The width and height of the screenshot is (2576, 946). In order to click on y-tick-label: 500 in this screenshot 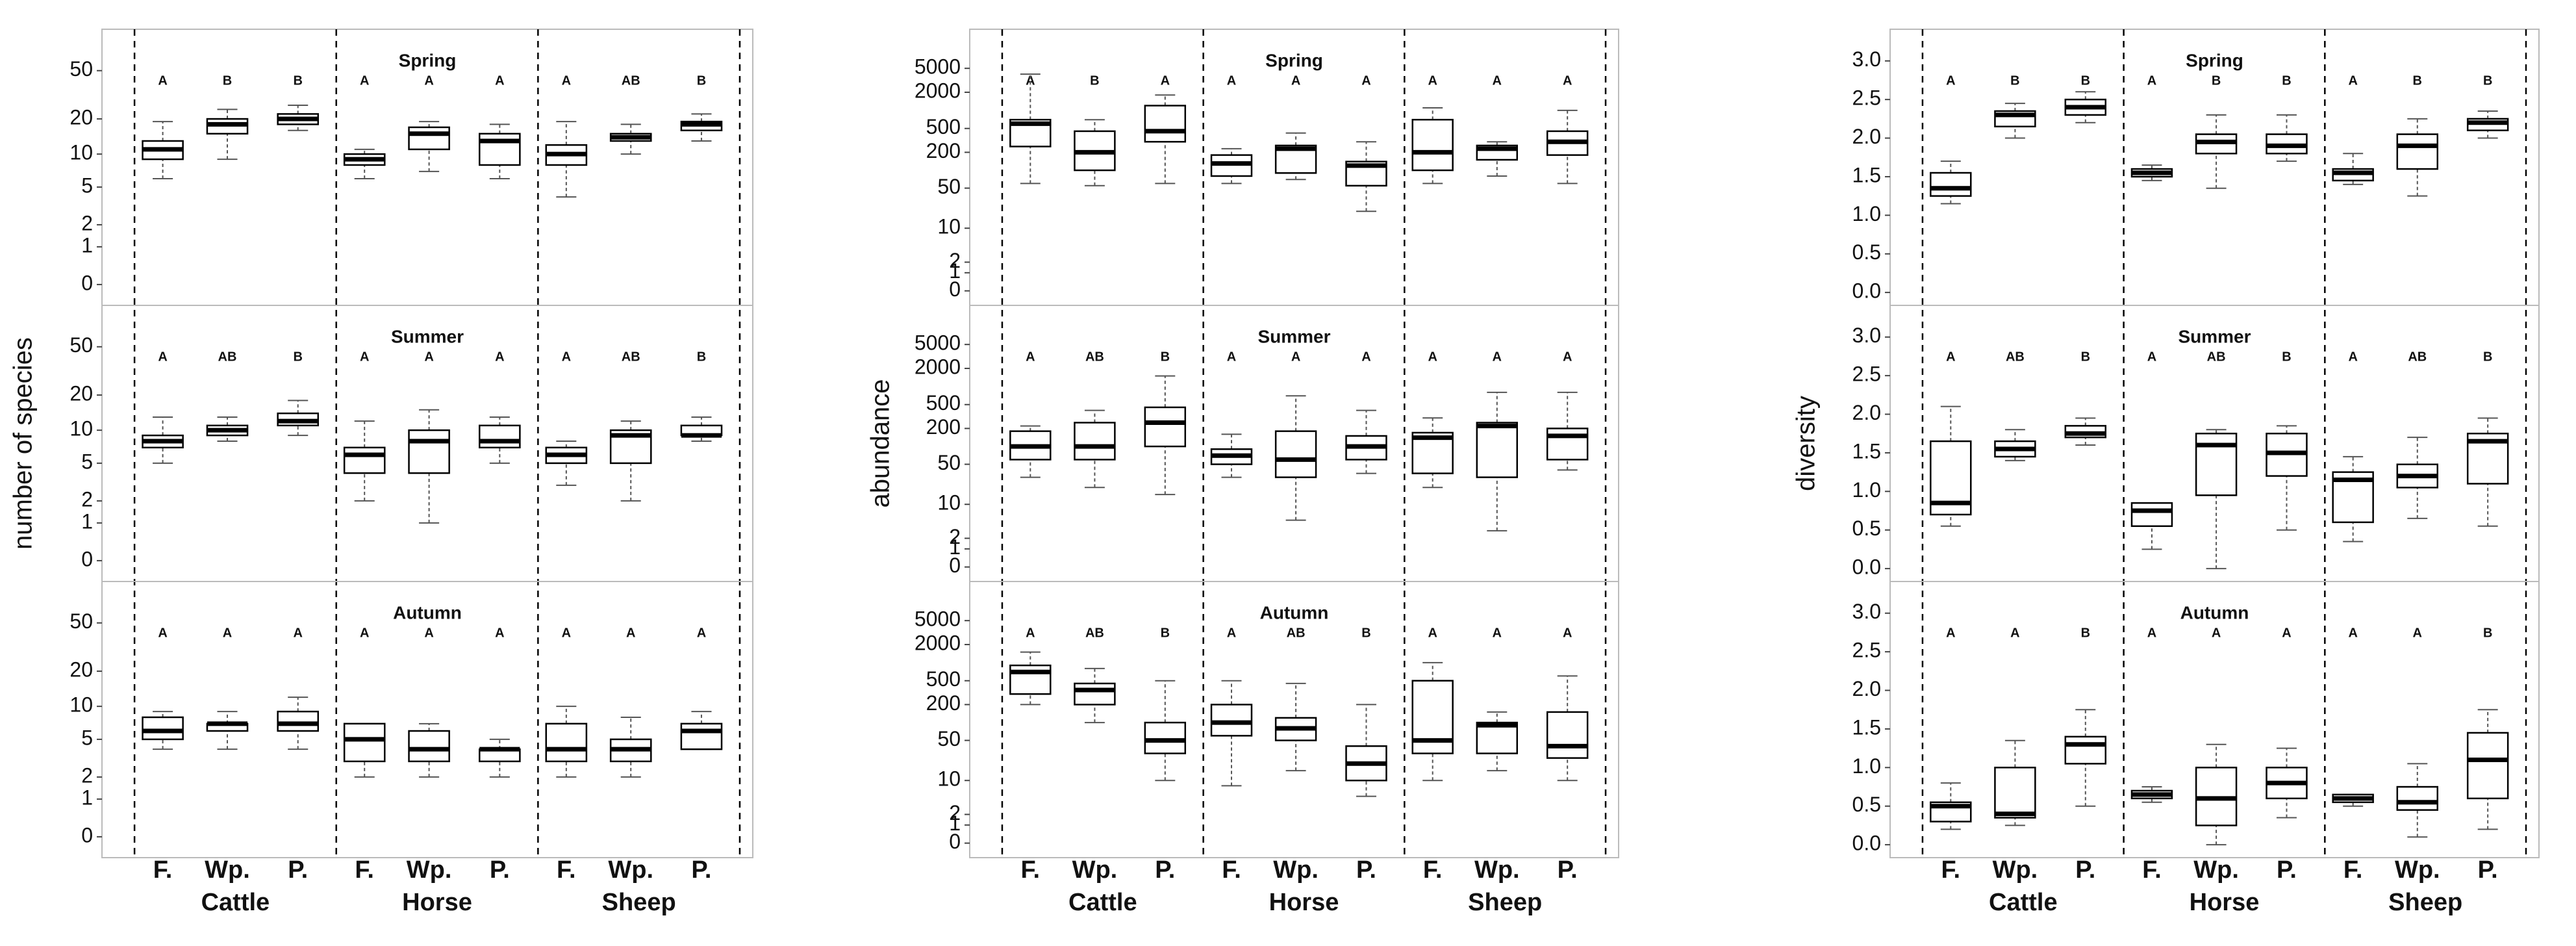, I will do `click(943, 679)`.